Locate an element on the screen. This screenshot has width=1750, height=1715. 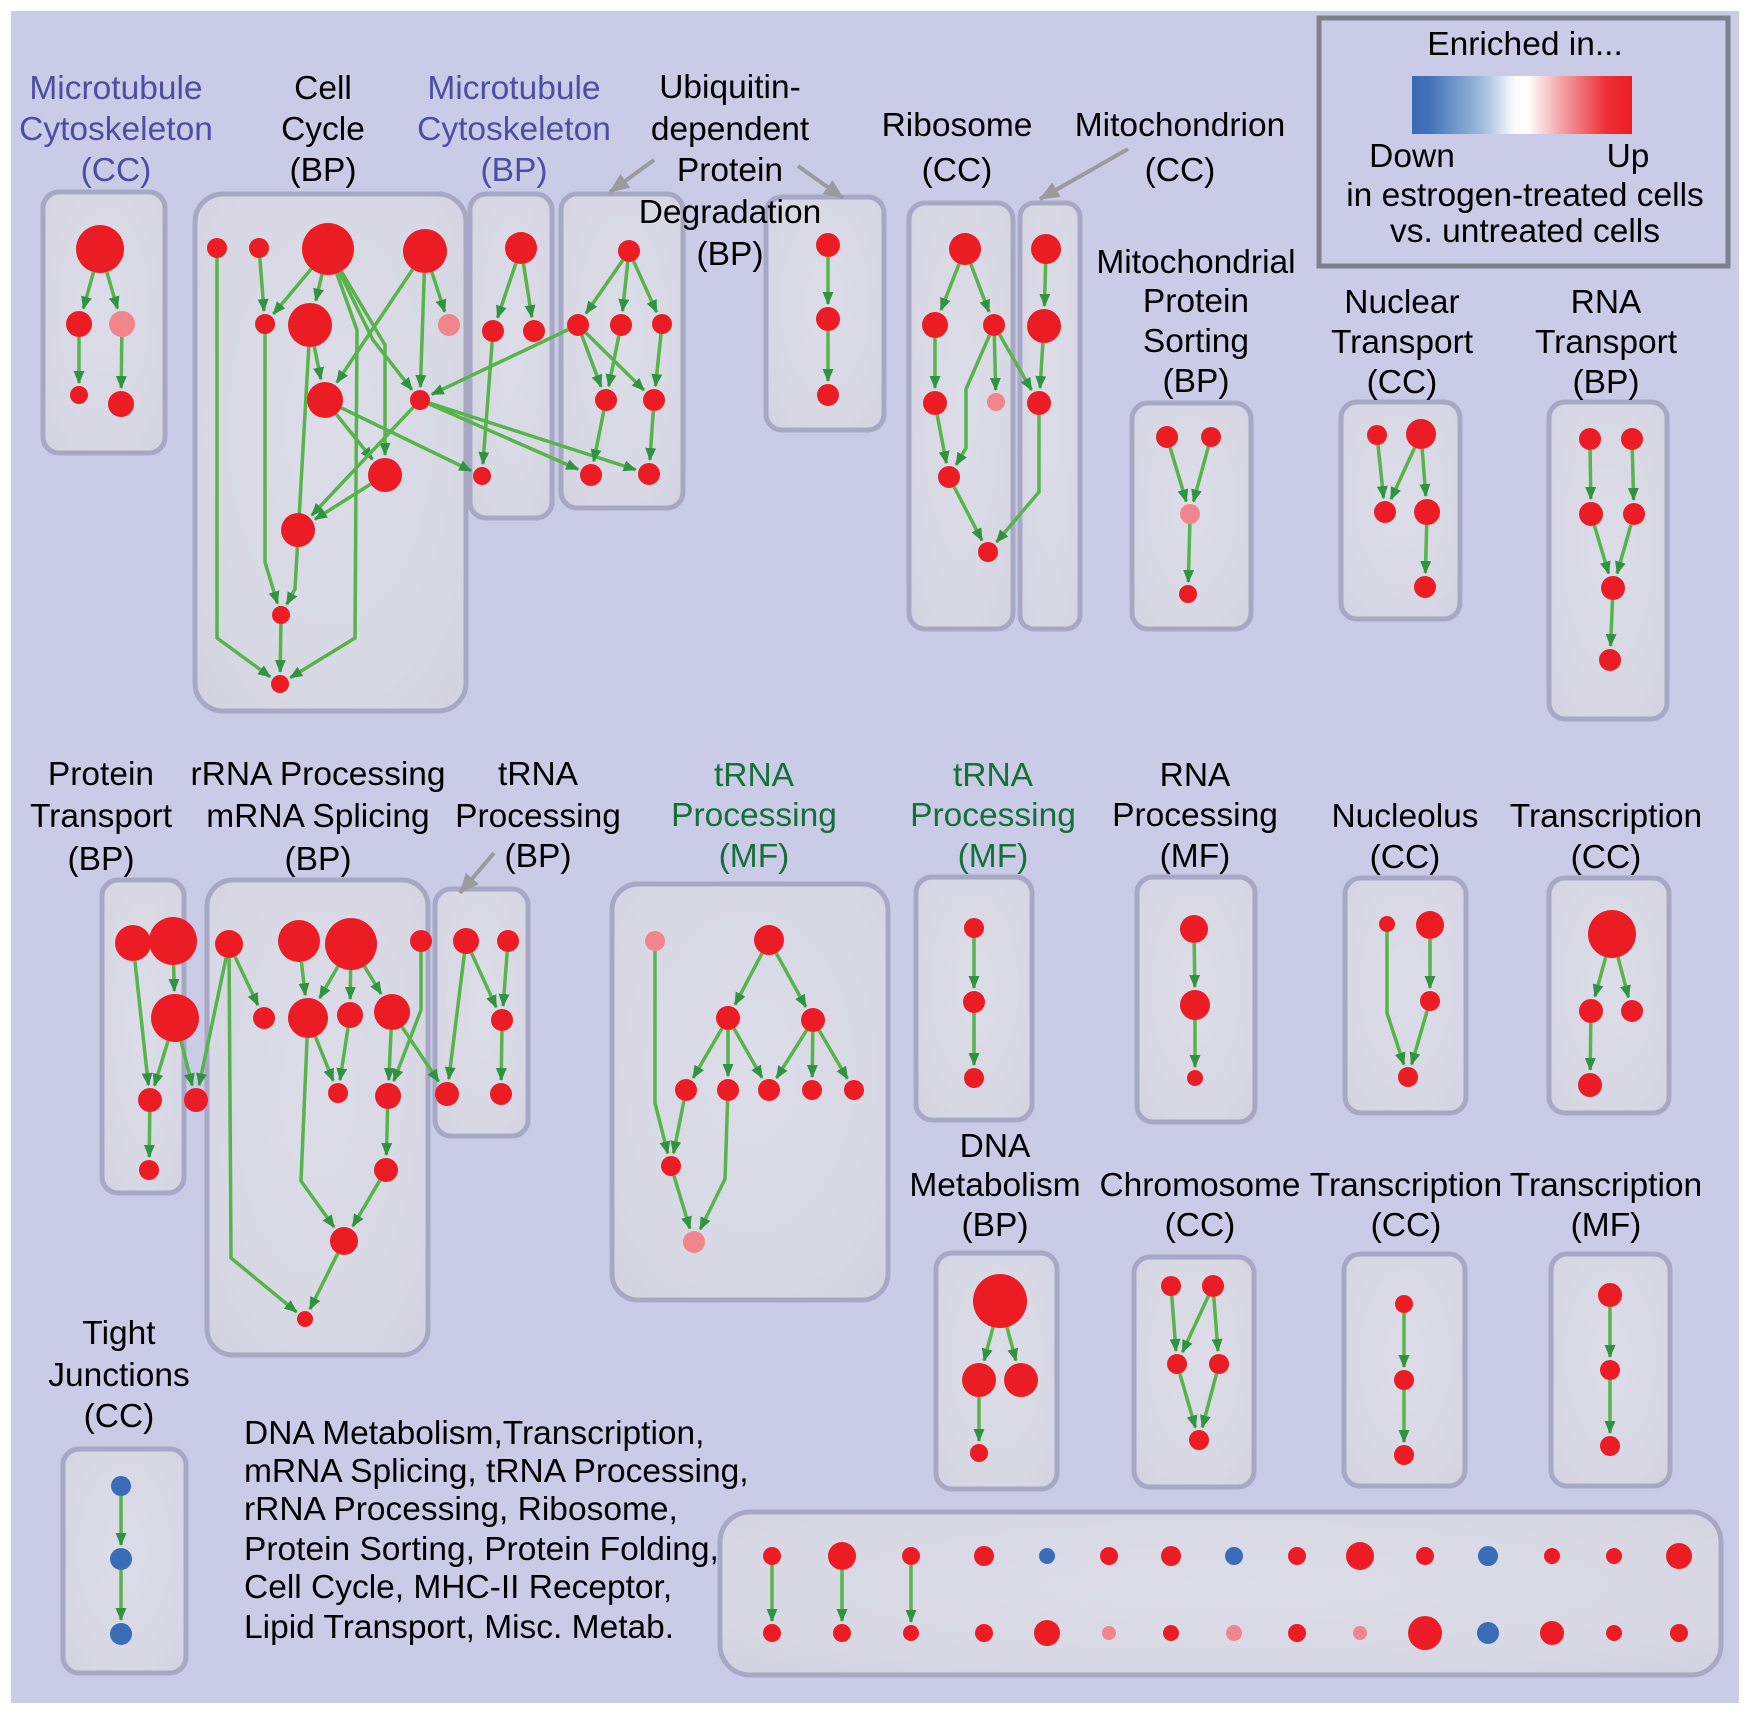
svg-text: Ribosome is located at coordinates (957, 125).